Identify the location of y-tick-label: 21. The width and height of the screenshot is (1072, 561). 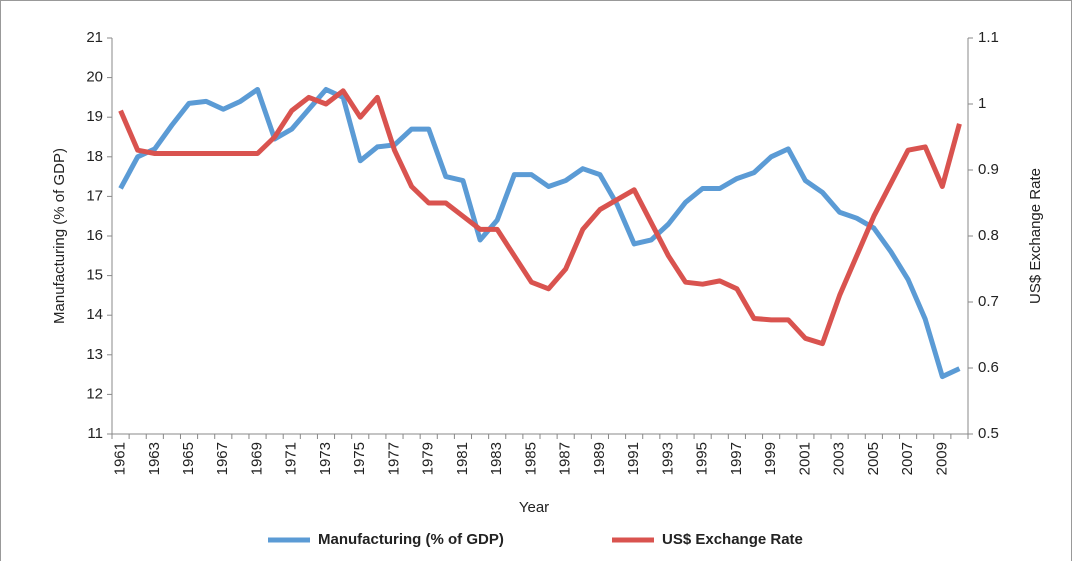
(94, 37).